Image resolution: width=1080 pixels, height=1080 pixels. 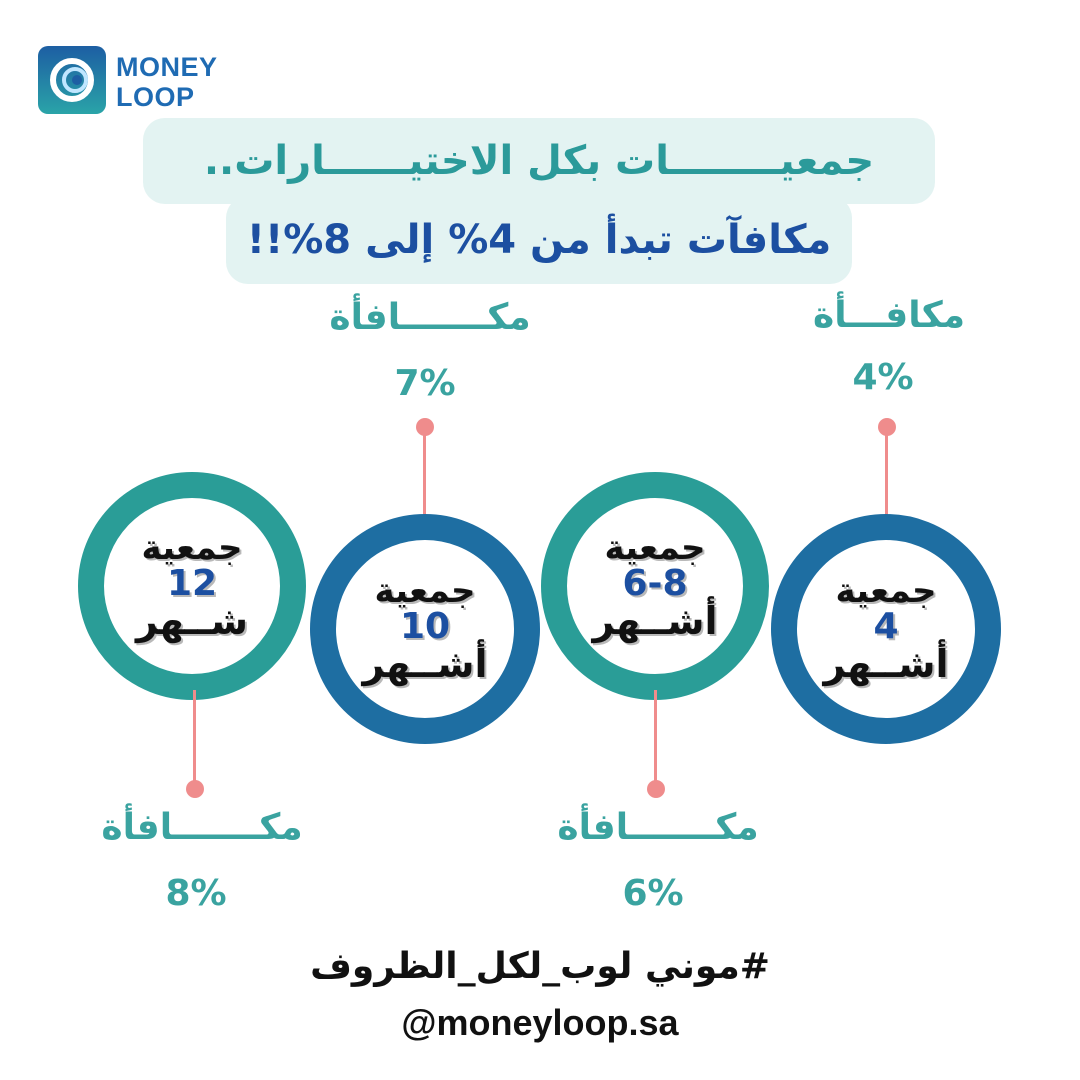 I want to click on circle-number: 10, so click(x=425, y=626).